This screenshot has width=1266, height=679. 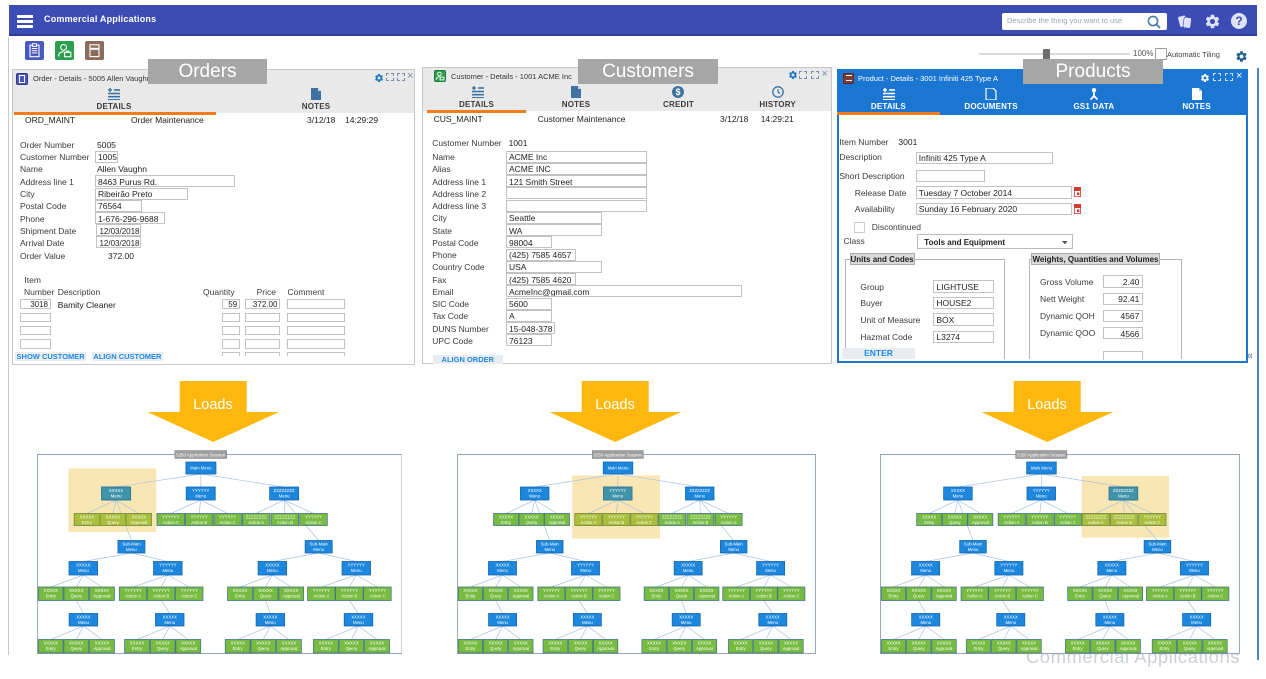 I want to click on svg-text: Query, so click(x=113, y=522).